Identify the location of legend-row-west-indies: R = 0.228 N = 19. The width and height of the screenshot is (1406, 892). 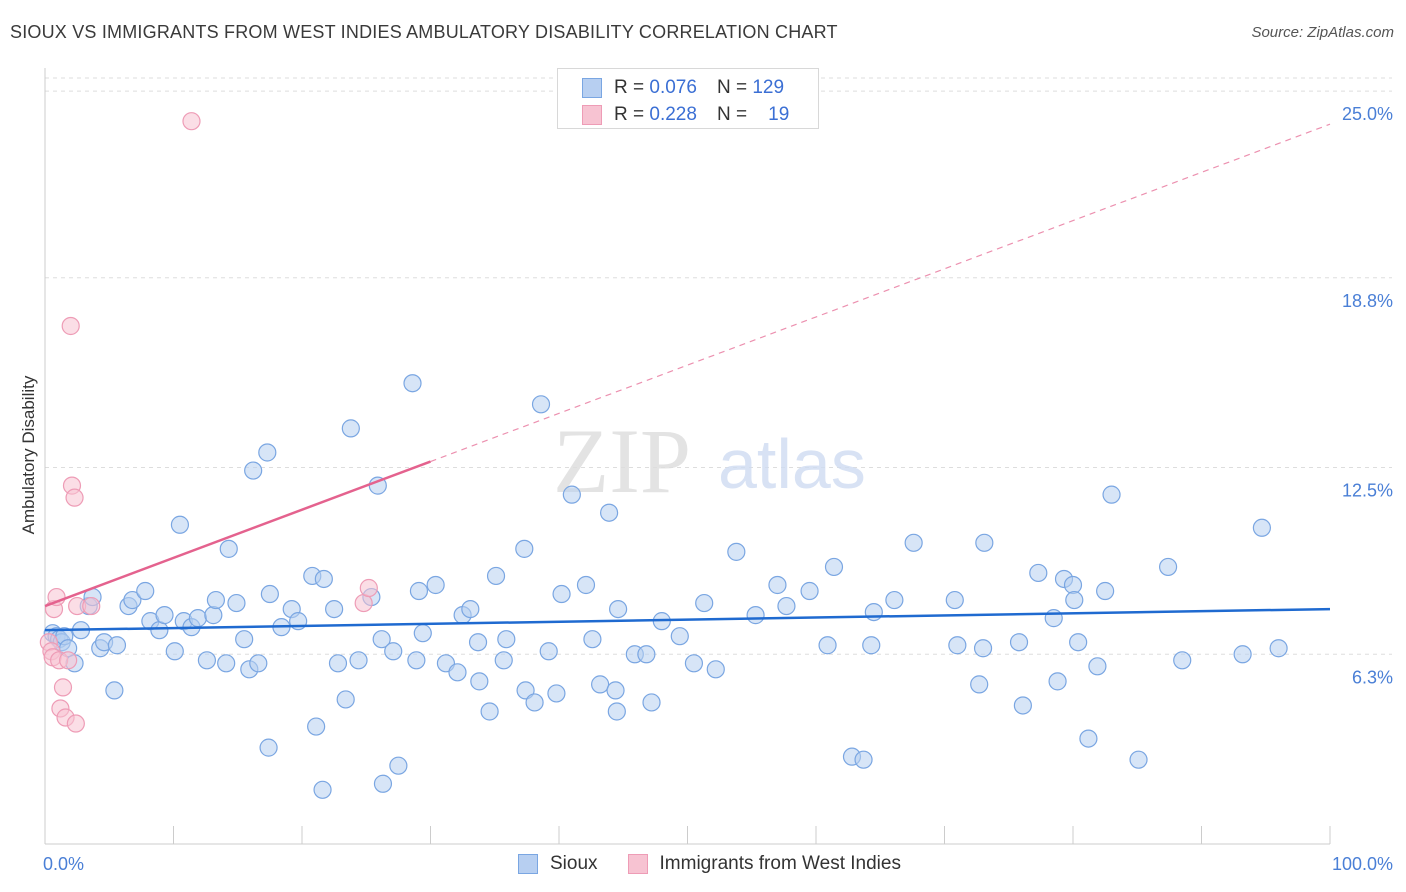
(685, 115).